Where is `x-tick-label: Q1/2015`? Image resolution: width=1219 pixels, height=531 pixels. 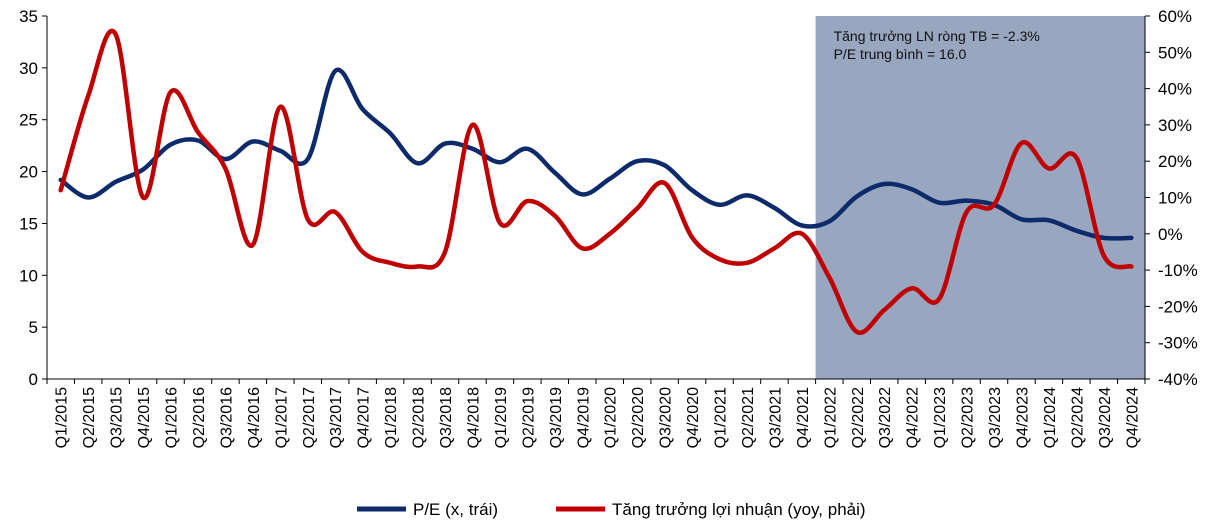 x-tick-label: Q1/2015 is located at coordinates (62, 417).